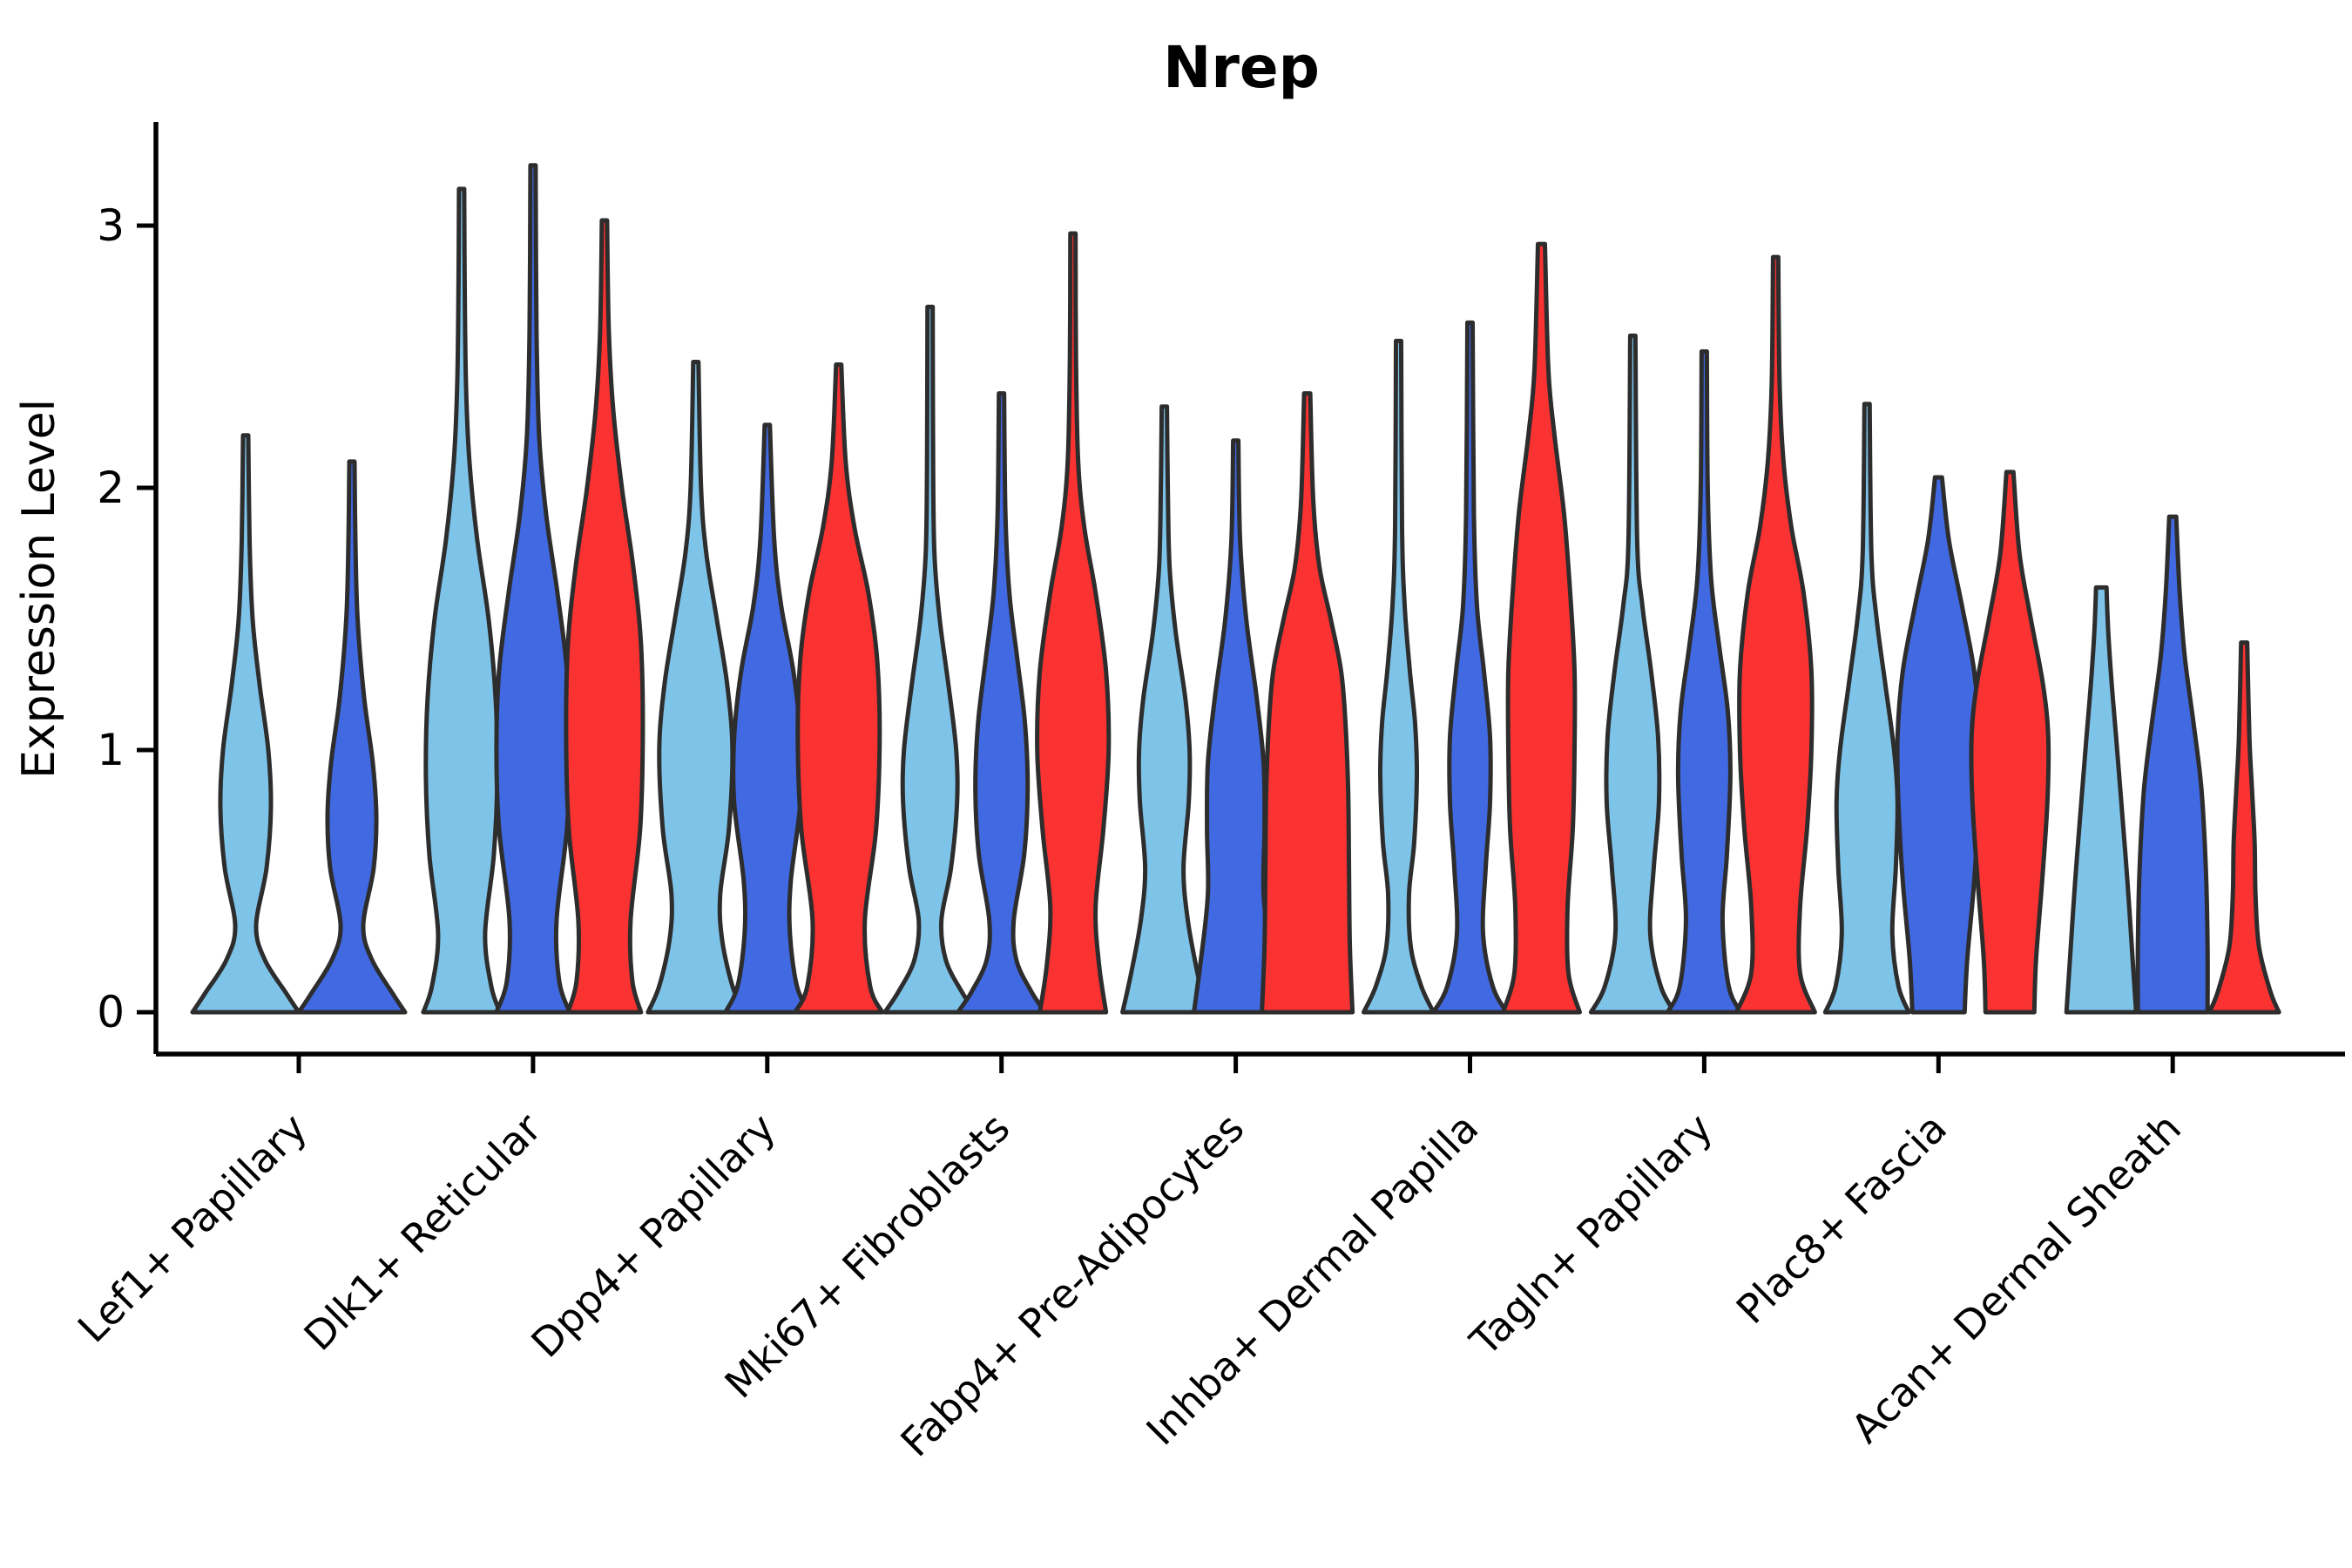 The image size is (2352, 1568). I want to click on y-axis-label: Expression Level, so click(39, 589).